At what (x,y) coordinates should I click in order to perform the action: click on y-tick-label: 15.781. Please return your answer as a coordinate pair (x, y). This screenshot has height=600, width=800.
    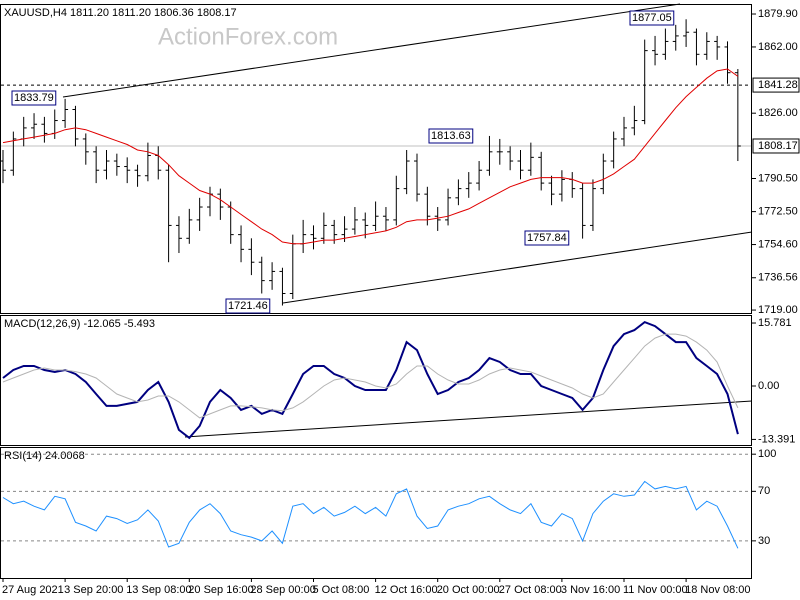
    Looking at the image, I should click on (775, 323).